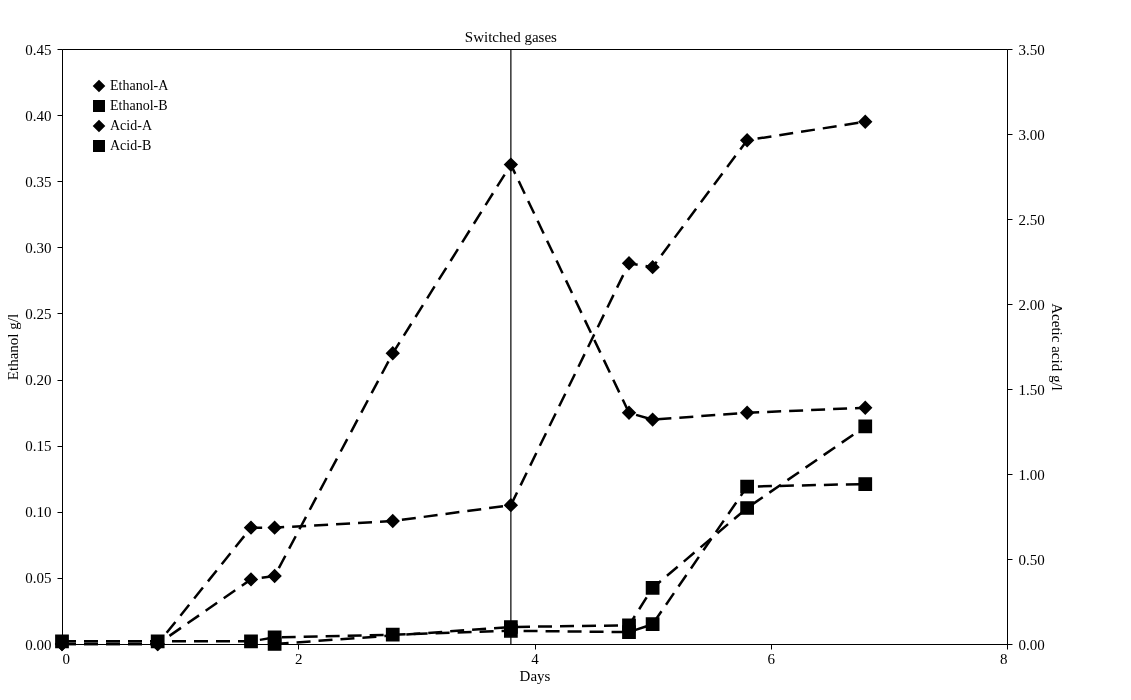 The width and height of the screenshot is (1131, 700). Describe the element at coordinates (1031, 559) in the screenshot. I see `y2-tick-label: 0.50` at that location.